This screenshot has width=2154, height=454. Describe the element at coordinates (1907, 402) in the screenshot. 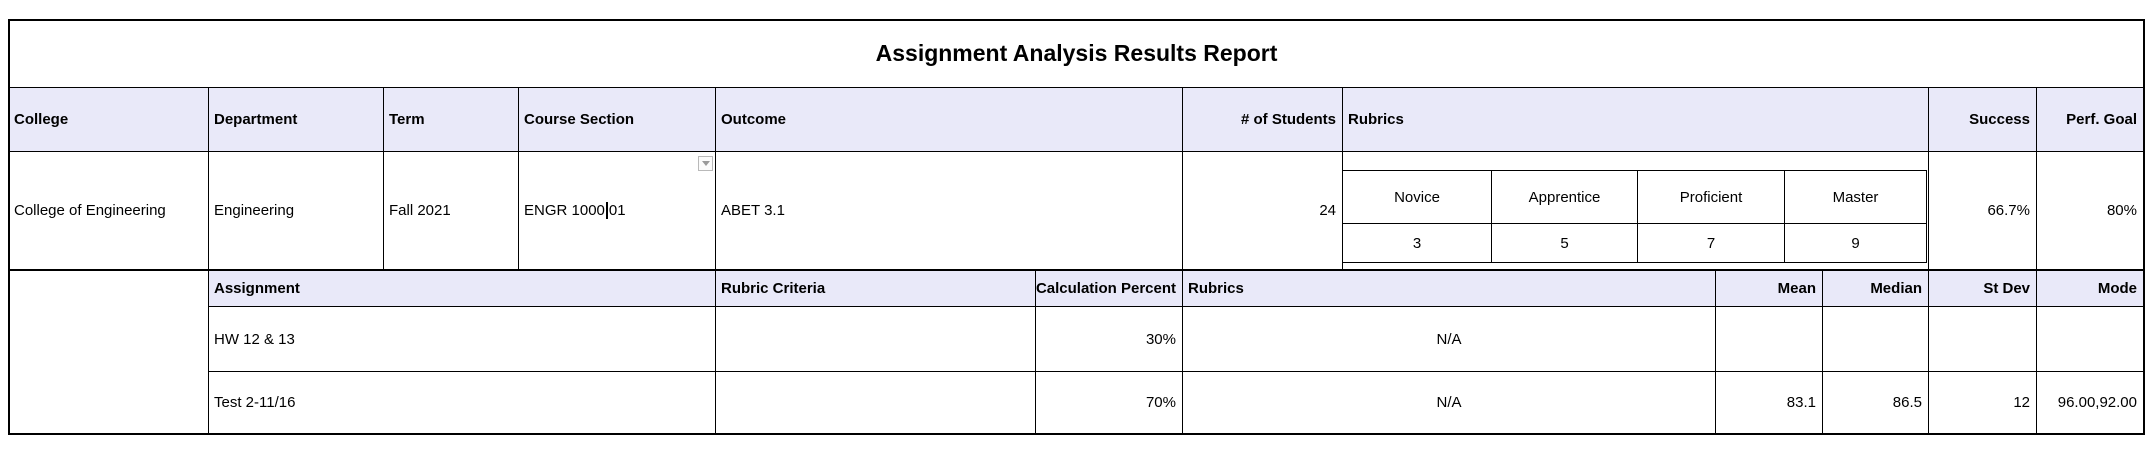

I see `cell-median: 86.5` at that location.